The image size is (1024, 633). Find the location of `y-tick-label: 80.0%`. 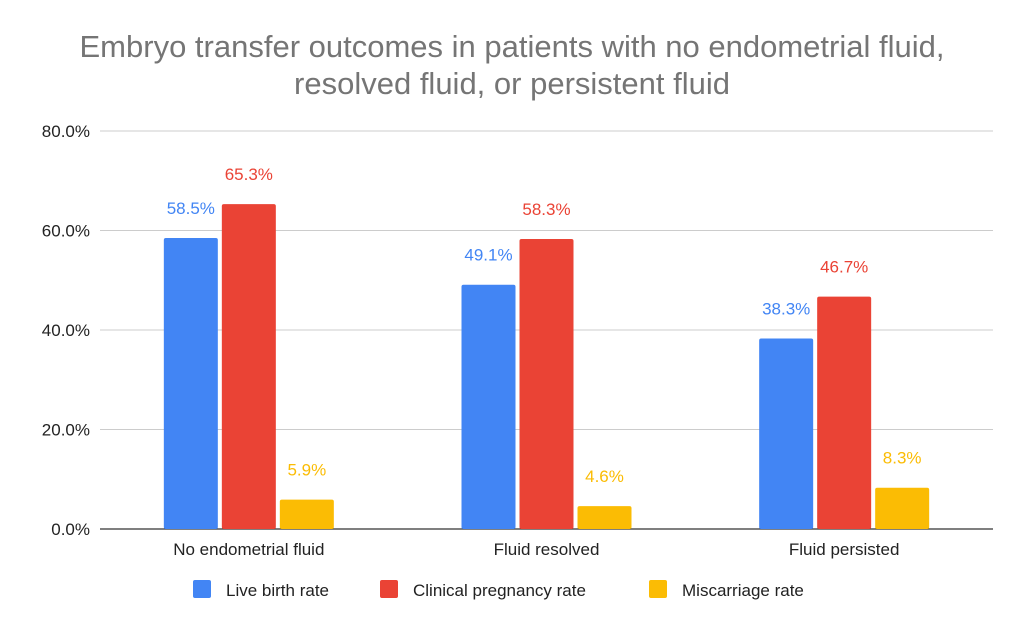

y-tick-label: 80.0% is located at coordinates (66, 131).